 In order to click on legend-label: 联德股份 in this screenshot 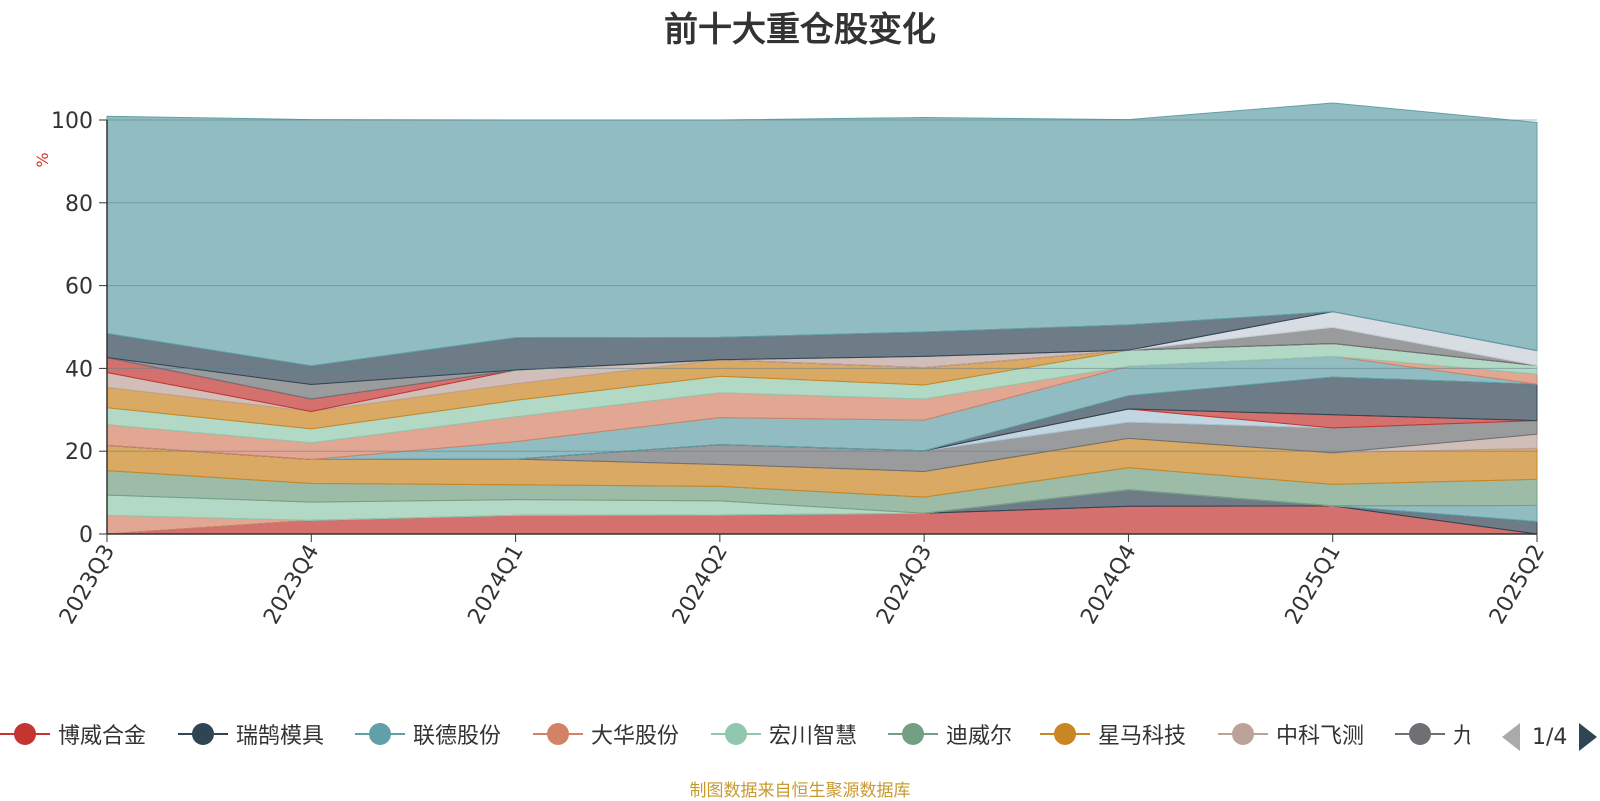, I will do `click(457, 736)`.